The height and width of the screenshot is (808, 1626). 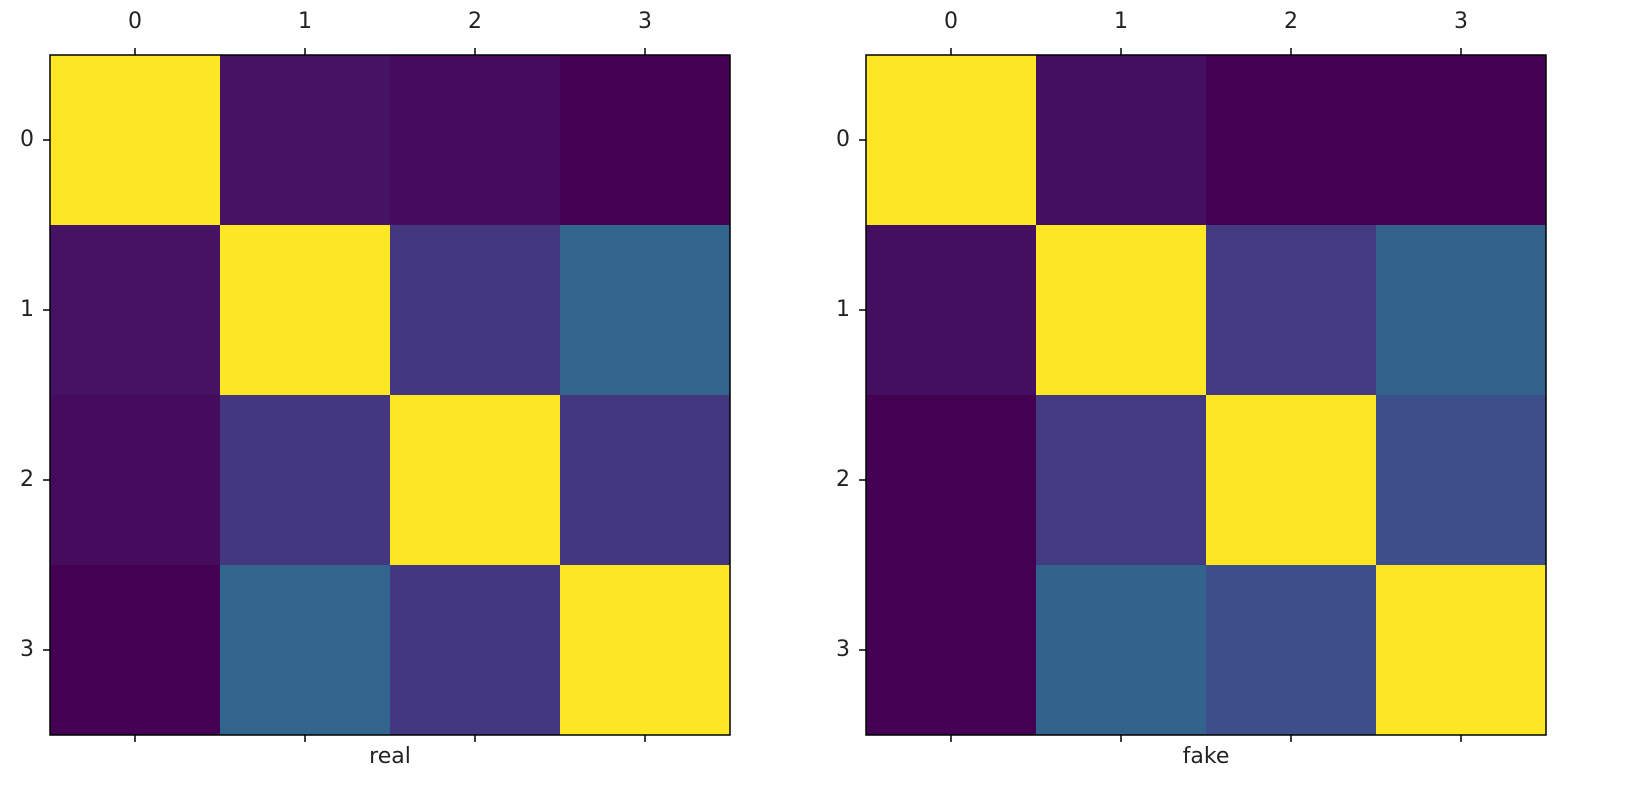 I want to click on x-axis-label: real, so click(x=390, y=756).